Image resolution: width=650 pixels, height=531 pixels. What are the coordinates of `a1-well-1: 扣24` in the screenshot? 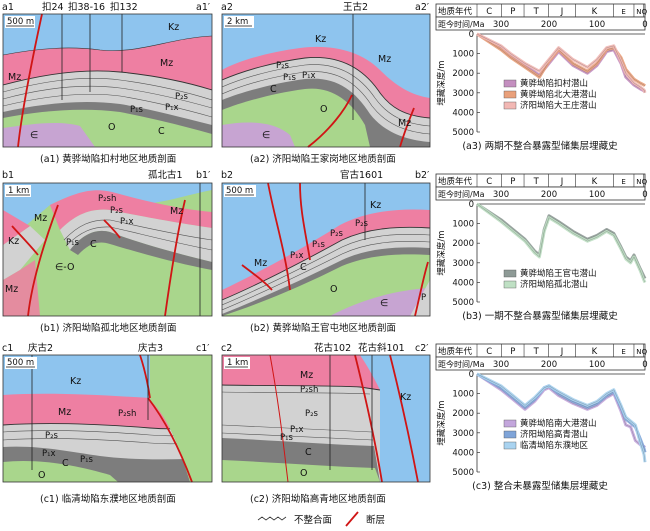 It's located at (53, 7).